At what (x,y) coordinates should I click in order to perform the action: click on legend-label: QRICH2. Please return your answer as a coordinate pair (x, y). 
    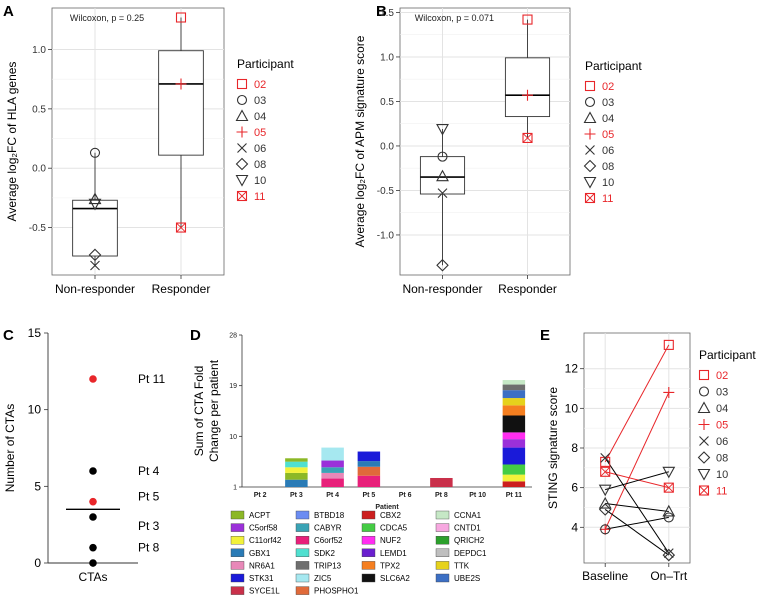
    Looking at the image, I should click on (469, 540).